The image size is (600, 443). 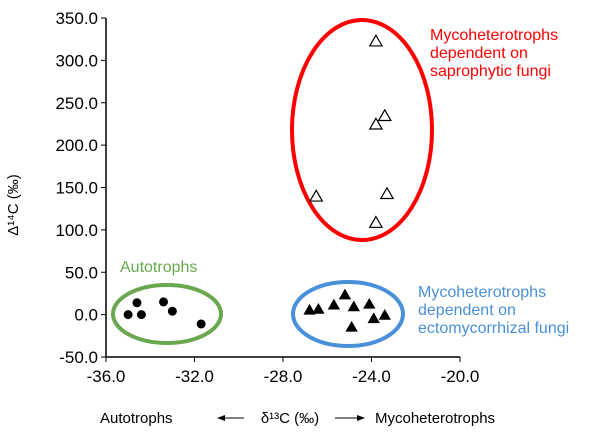 I want to click on x-axis-right-label: Mycoheterotrophs, so click(x=435, y=418).